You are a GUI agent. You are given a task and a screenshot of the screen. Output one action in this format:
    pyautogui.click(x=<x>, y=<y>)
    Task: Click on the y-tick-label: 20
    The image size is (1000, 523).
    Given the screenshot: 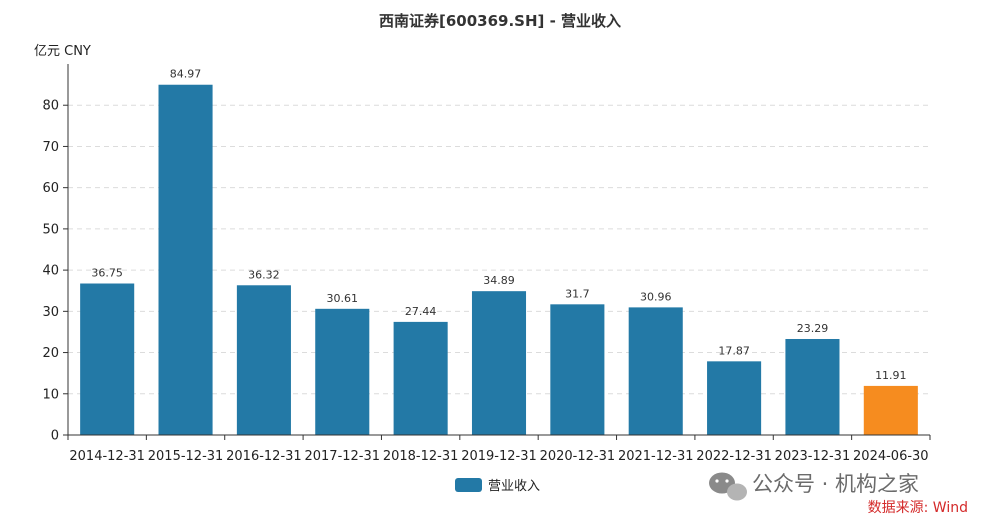 What is the action you would take?
    pyautogui.click(x=50, y=353)
    